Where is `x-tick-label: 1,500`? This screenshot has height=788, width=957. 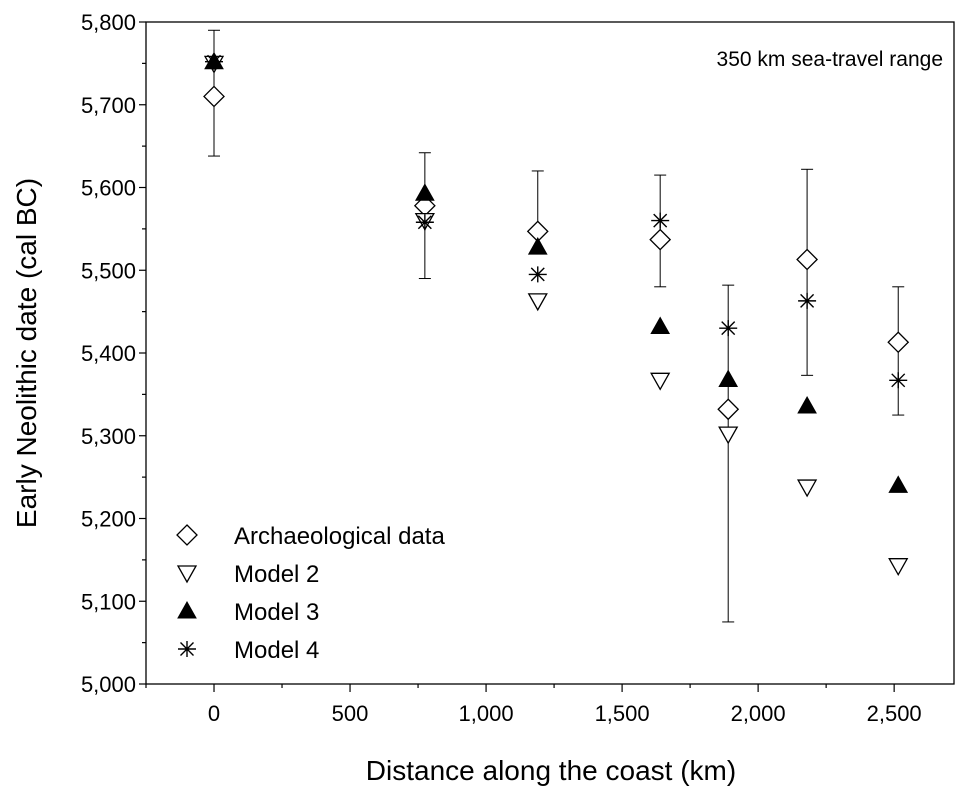
x-tick-label: 1,500 is located at coordinates (622, 713).